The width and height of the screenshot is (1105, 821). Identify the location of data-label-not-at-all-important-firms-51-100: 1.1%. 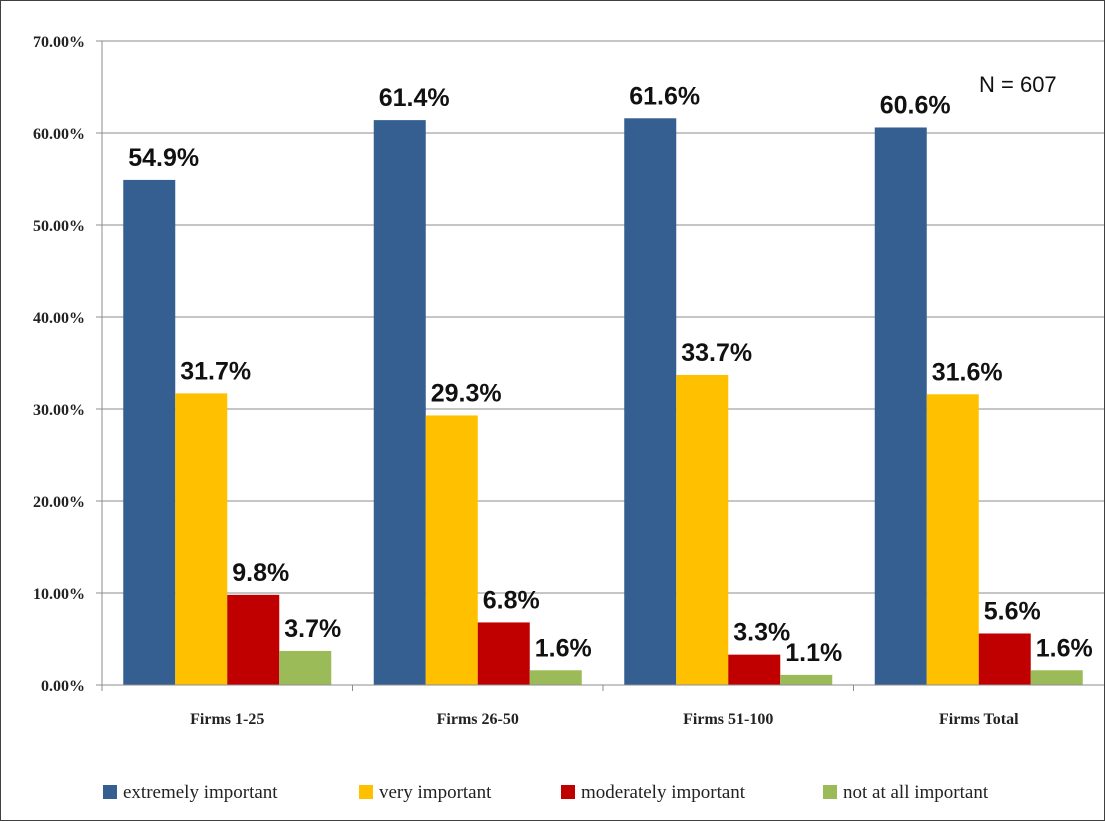
(813, 653).